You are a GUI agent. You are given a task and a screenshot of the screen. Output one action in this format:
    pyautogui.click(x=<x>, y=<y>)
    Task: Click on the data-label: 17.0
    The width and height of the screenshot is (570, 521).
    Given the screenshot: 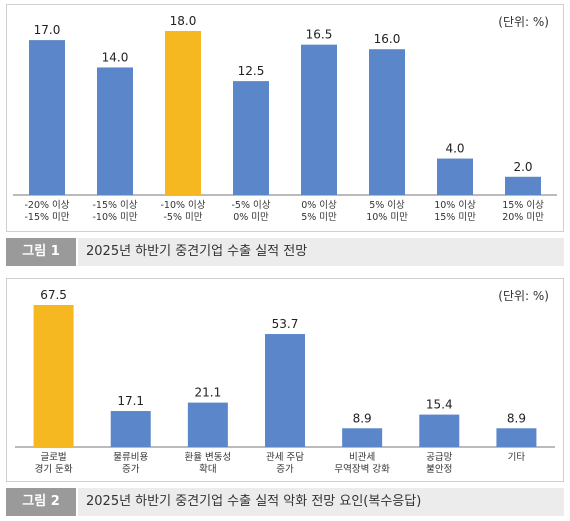 What is the action you would take?
    pyautogui.click(x=47, y=30)
    